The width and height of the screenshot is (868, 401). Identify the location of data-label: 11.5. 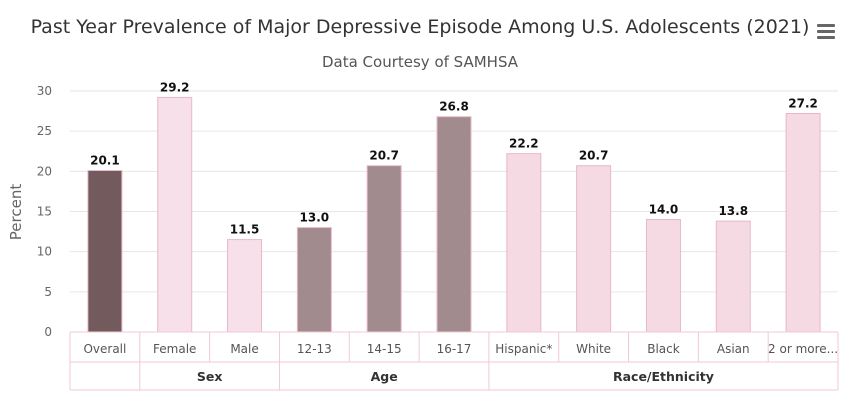
(245, 230).